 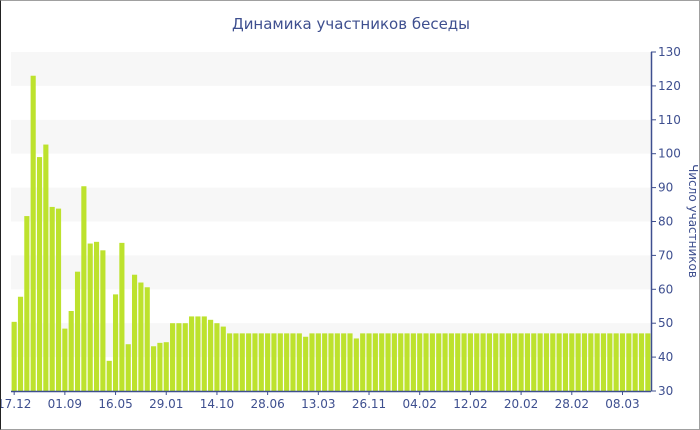 What do you see at coordinates (267, 404) in the screenshot?
I see `x-tick-label: 28.06` at bounding box center [267, 404].